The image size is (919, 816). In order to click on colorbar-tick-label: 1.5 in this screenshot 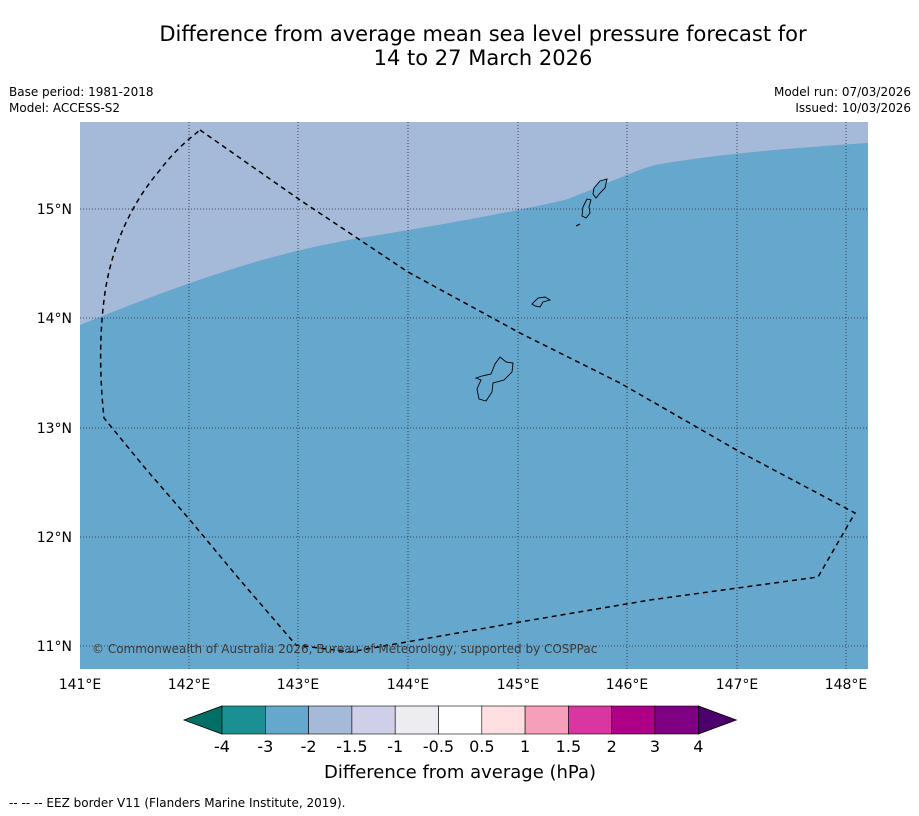, I will do `click(568, 746)`.